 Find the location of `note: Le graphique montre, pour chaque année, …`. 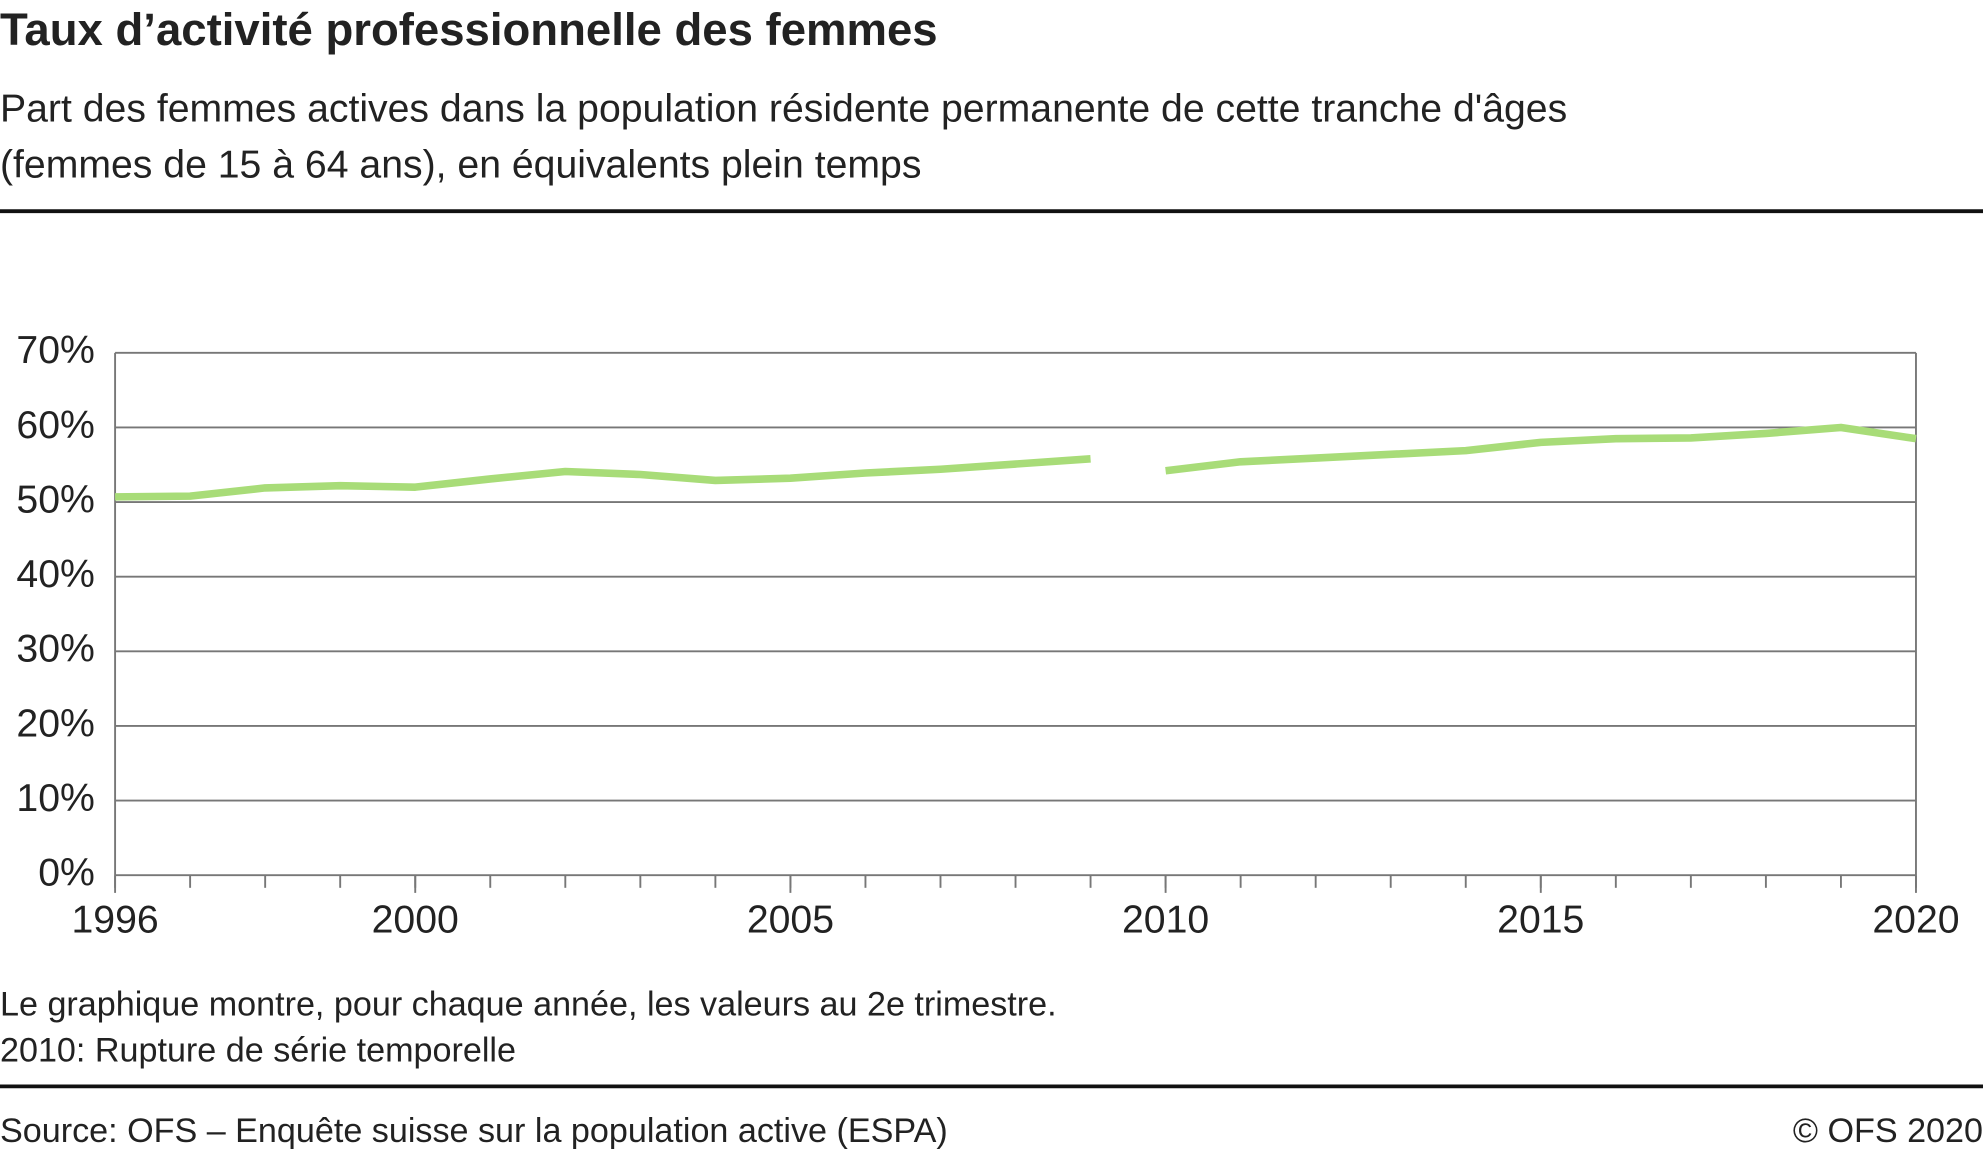

note: Le graphique montre, pour chaque année, … is located at coordinates (528, 1005).